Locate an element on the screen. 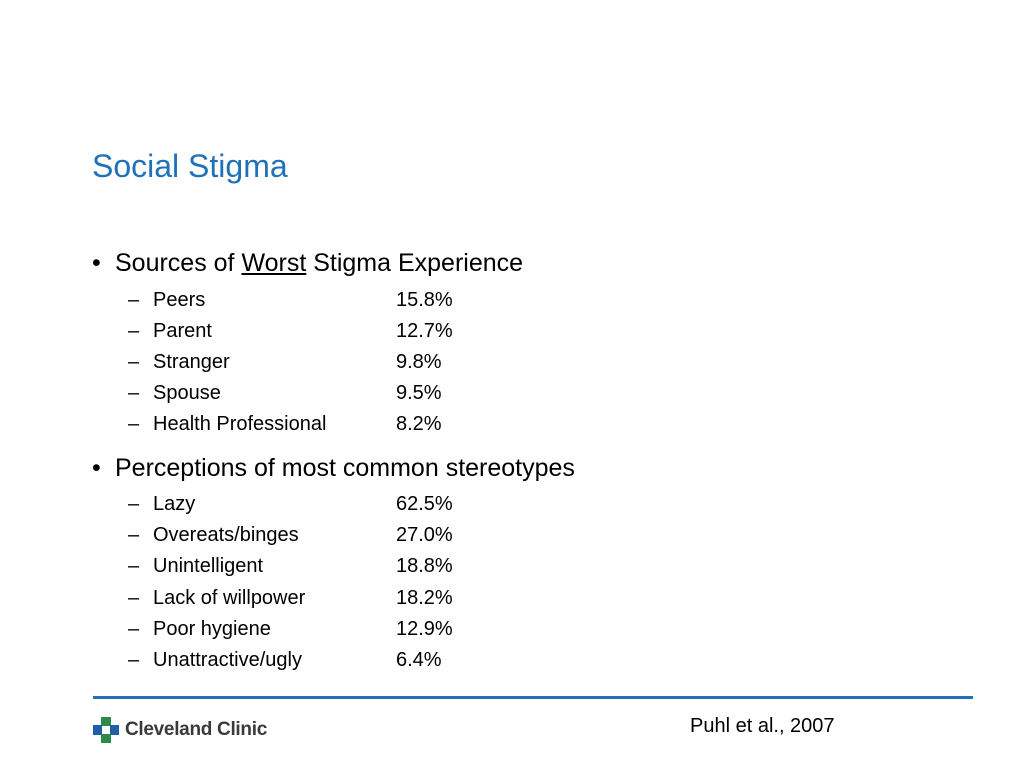 The height and width of the screenshot is (768, 1024). list-item: – Stranger 9.8% is located at coordinates (285, 362).